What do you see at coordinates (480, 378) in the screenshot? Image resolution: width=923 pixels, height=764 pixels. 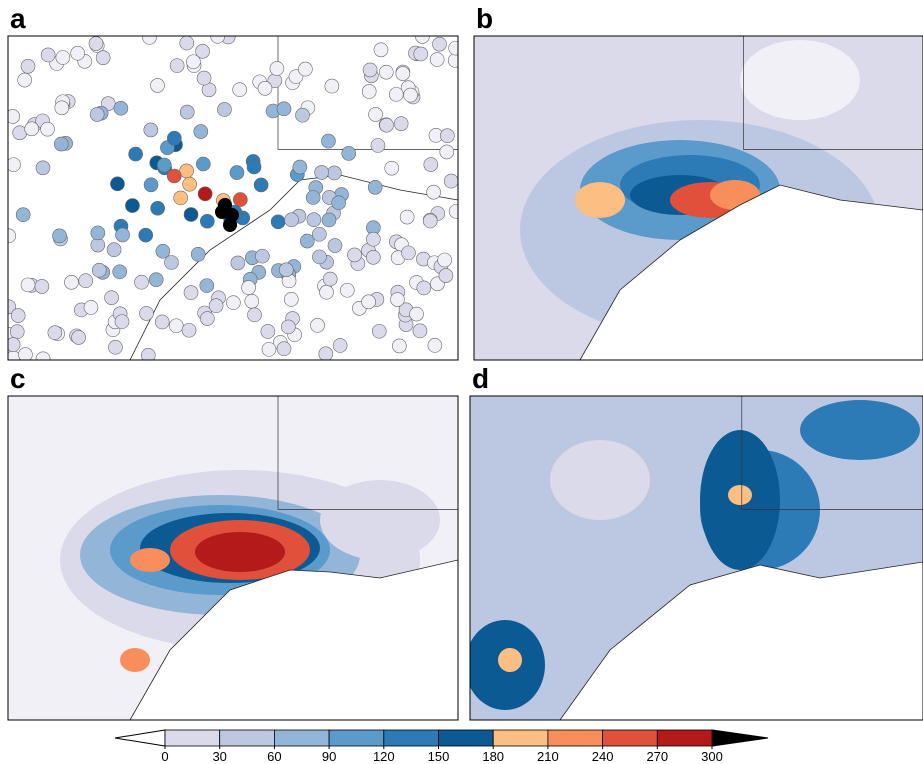 I see `panel-label: d` at bounding box center [480, 378].